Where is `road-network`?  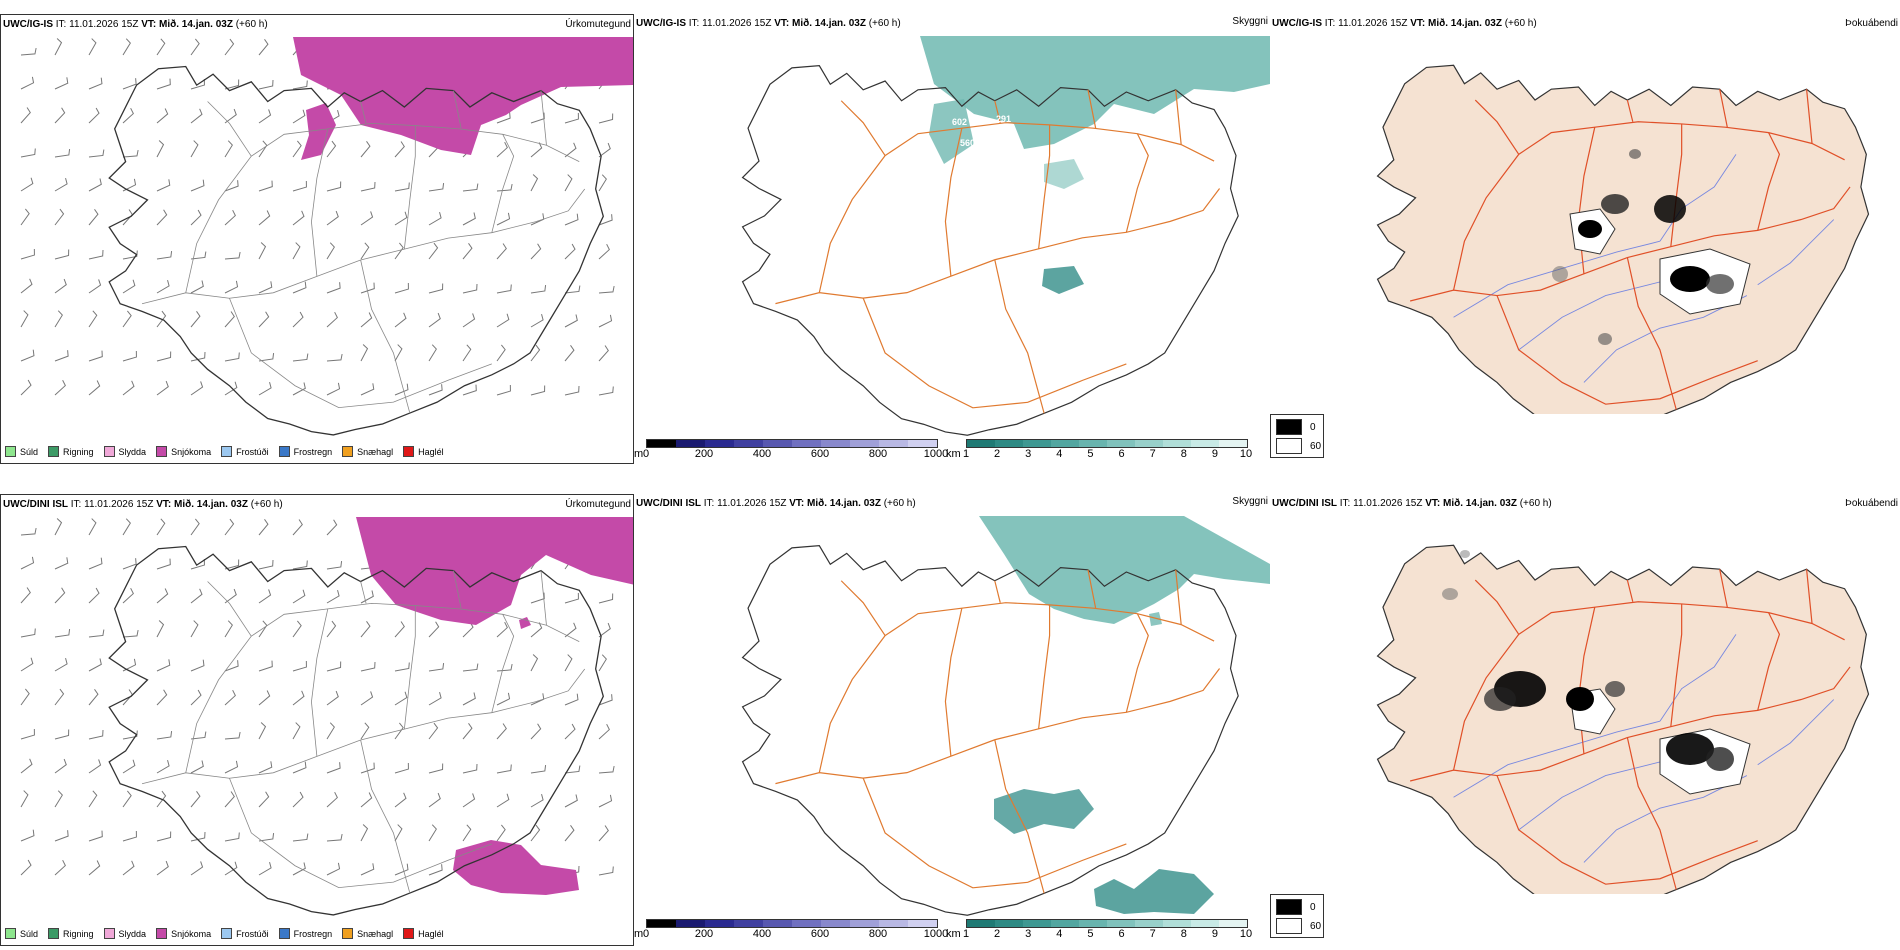 road-network is located at coordinates (1630, 729).